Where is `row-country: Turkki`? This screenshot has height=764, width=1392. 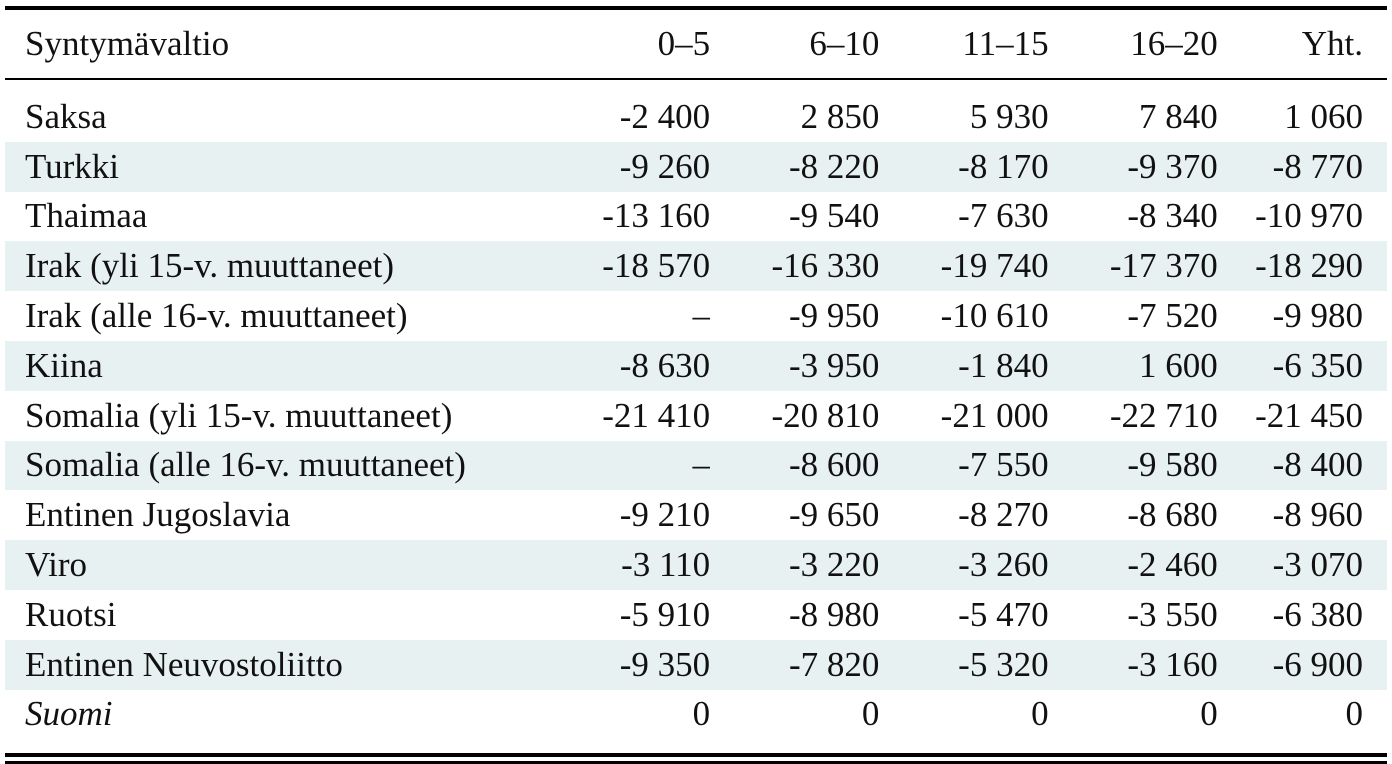
row-country: Turkki is located at coordinates (291, 166).